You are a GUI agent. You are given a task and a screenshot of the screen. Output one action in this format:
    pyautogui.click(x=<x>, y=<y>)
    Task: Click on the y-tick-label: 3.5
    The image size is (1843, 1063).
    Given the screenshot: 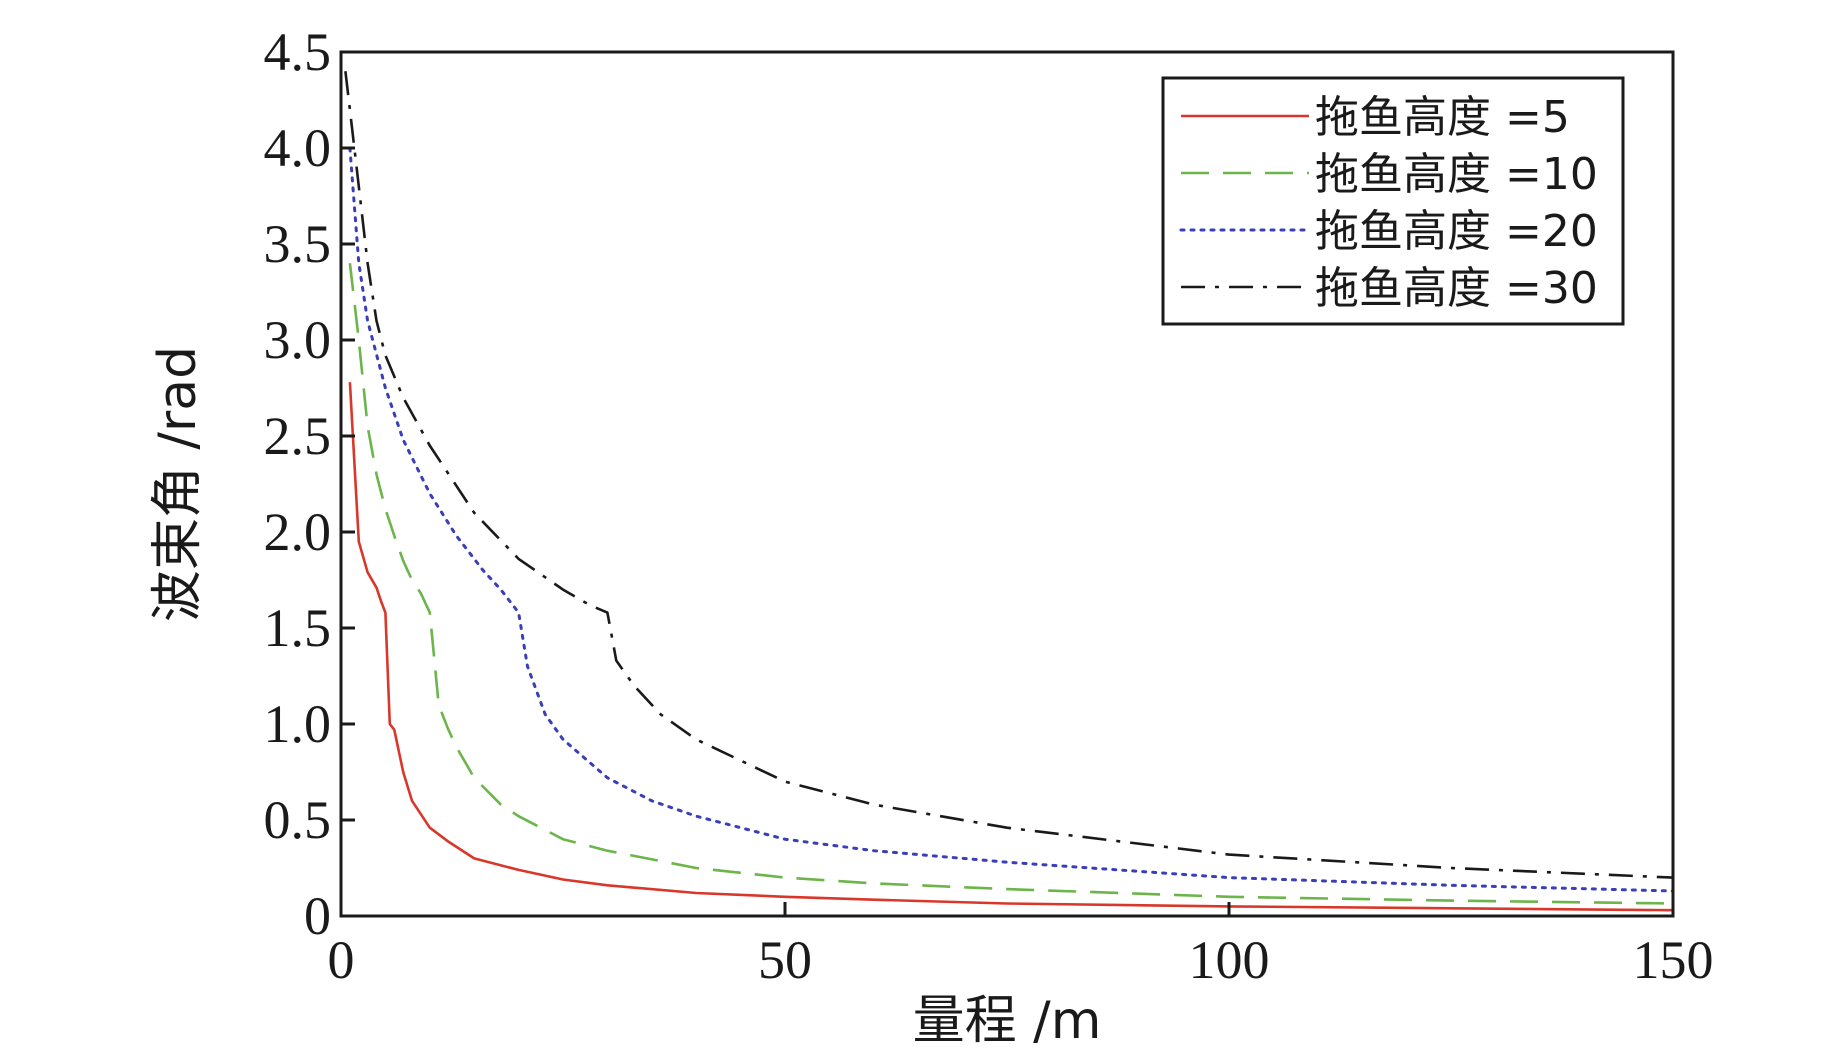 What is the action you would take?
    pyautogui.click(x=298, y=244)
    